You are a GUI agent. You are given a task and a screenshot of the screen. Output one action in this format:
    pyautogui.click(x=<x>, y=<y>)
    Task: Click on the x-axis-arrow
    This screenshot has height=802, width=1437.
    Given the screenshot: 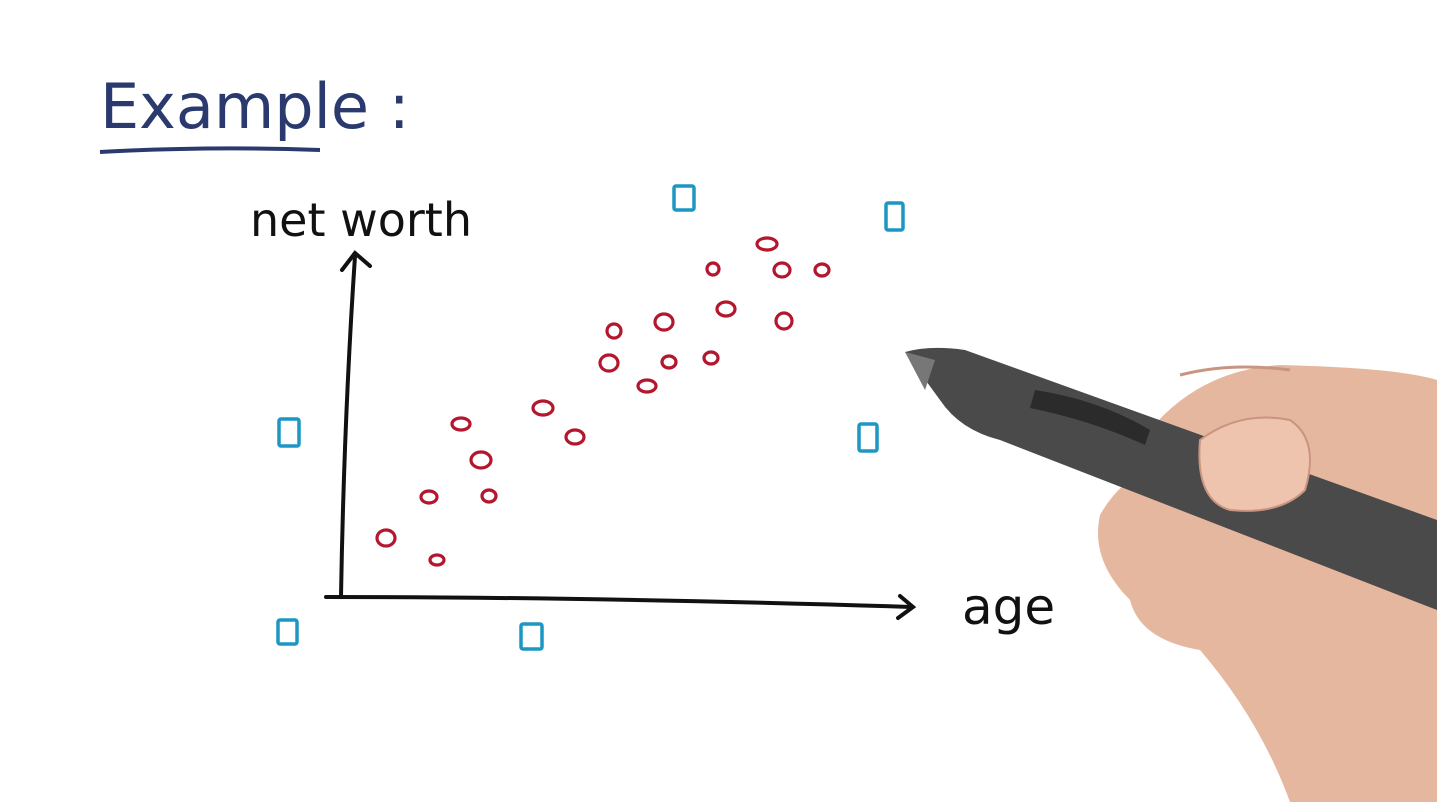 What is the action you would take?
    pyautogui.click(x=906, y=607)
    